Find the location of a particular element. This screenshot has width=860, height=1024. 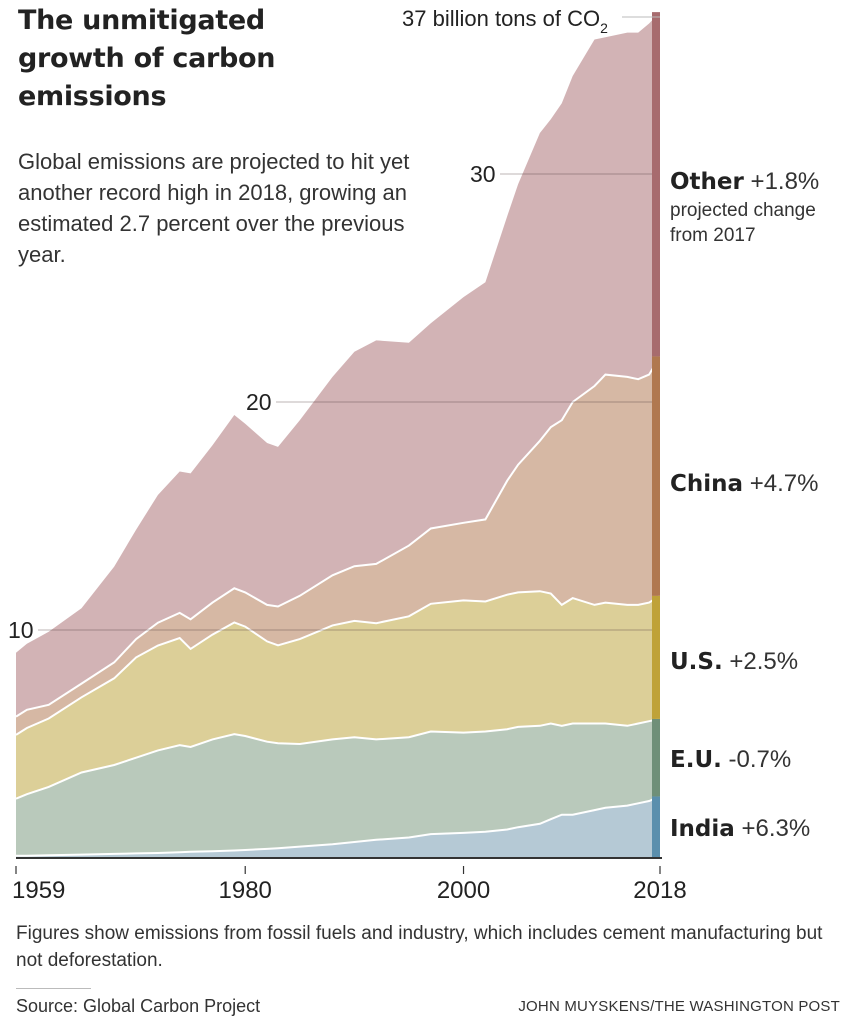

boundary-us is located at coordinates (338, 663).